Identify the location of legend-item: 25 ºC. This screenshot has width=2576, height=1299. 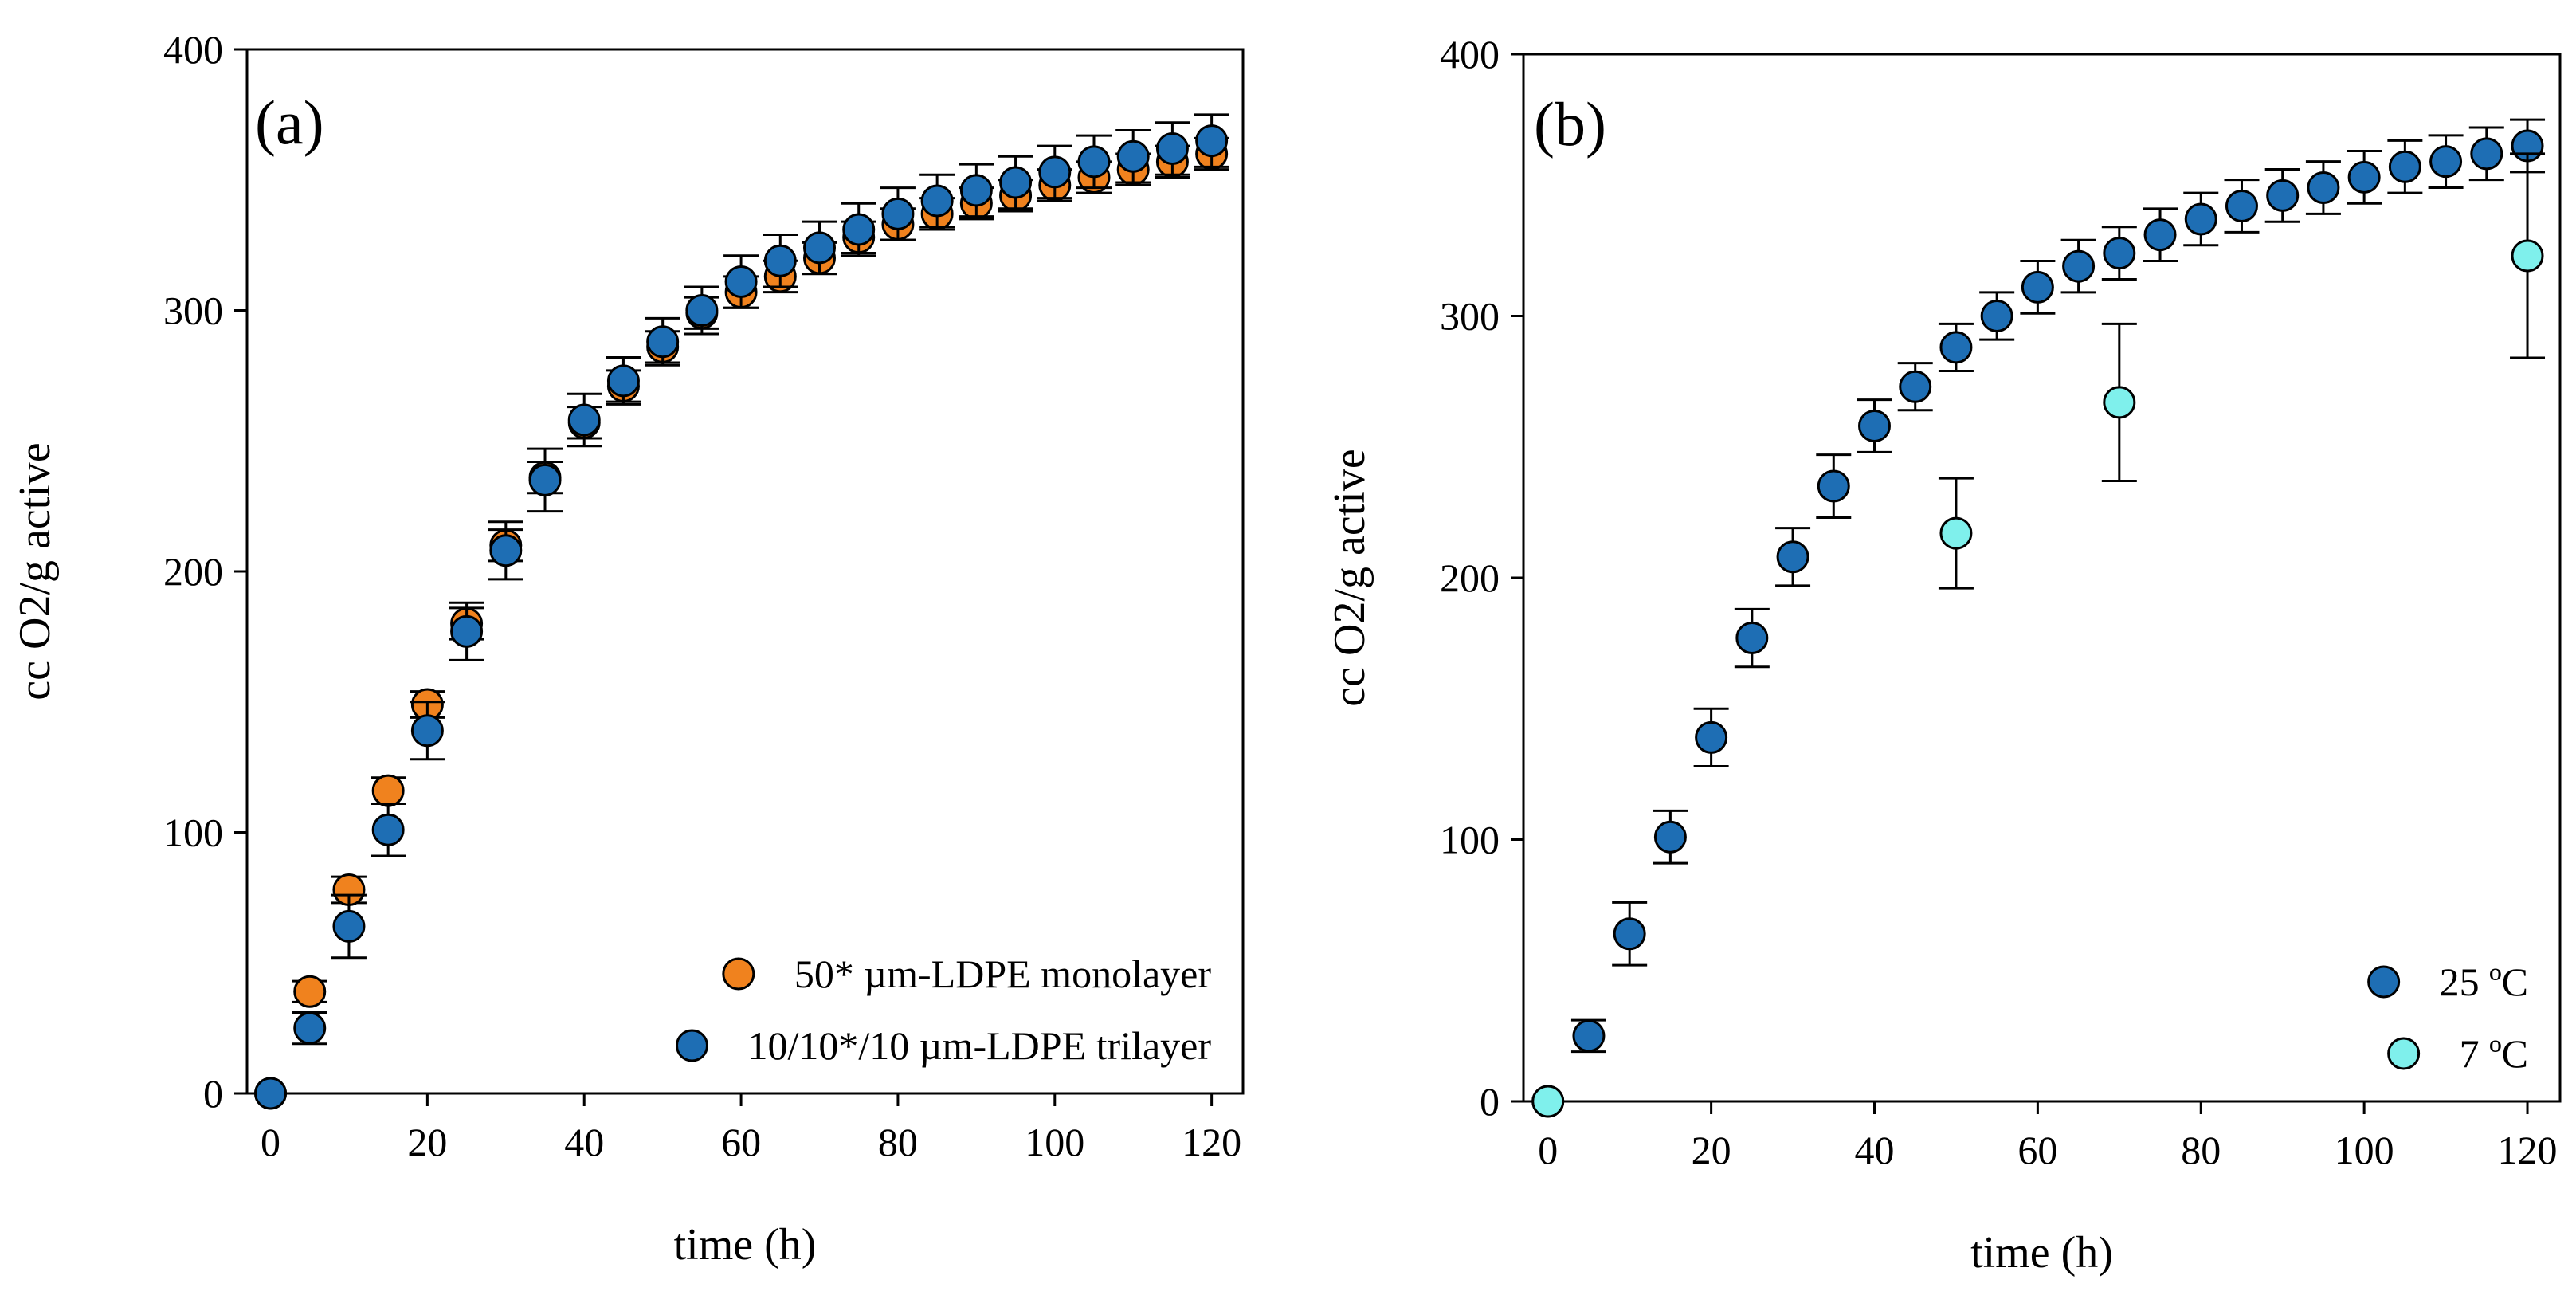
(2447, 982).